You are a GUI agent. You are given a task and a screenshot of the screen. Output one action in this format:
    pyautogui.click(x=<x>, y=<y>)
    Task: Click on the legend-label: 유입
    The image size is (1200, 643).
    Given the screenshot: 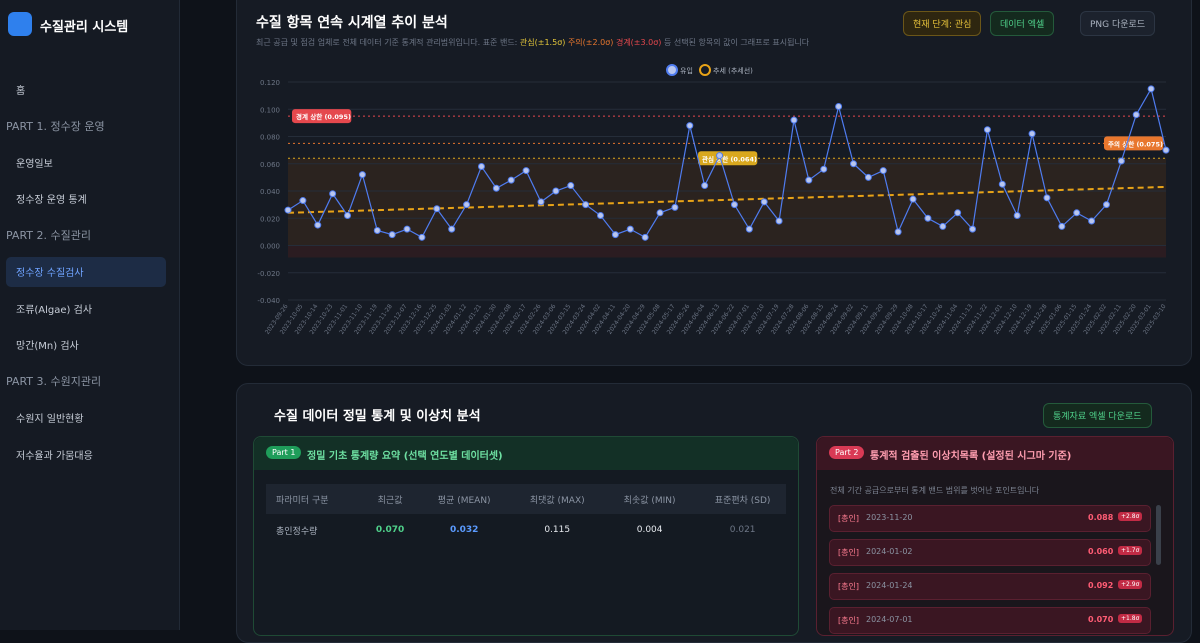 What is the action you would take?
    pyautogui.click(x=686, y=71)
    